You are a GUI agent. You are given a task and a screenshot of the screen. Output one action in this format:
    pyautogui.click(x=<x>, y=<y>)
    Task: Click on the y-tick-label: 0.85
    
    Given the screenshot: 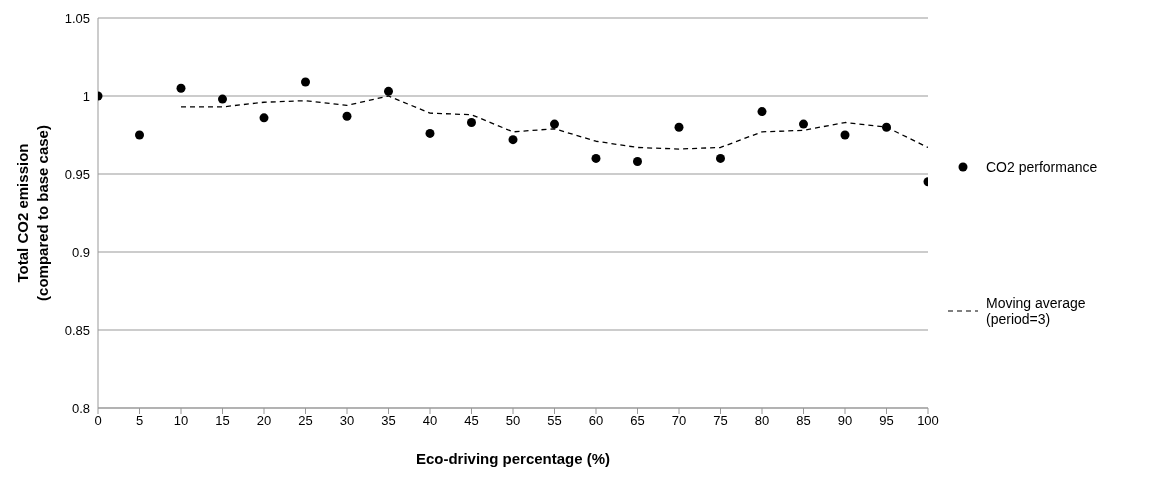 What is the action you would take?
    pyautogui.click(x=77, y=330)
    